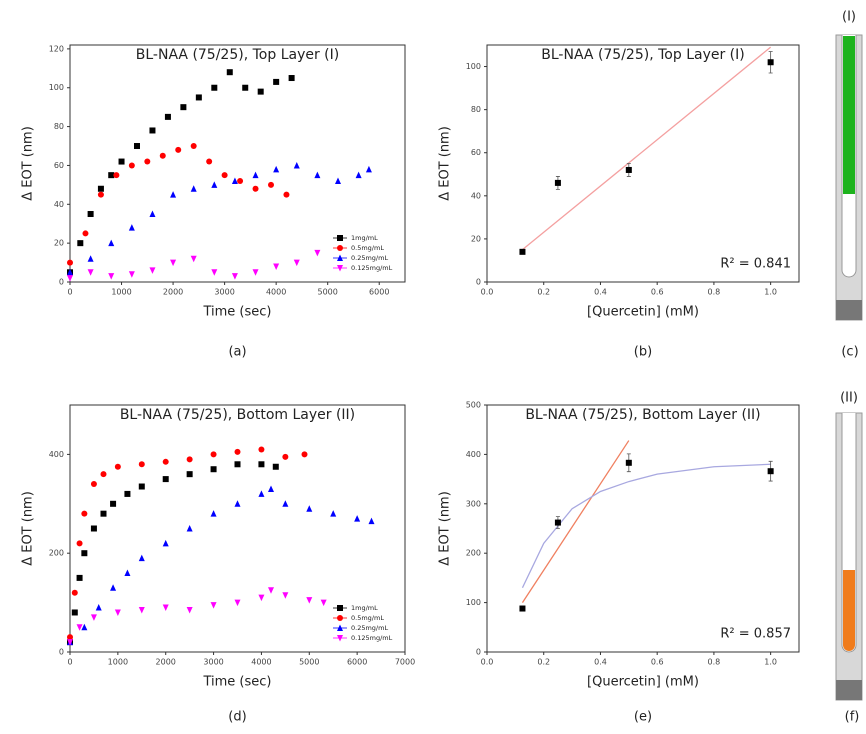 This screenshot has height=734, width=866. What do you see at coordinates (714, 662) in the screenshot?
I see `x-tick-label: 0.8` at bounding box center [714, 662].